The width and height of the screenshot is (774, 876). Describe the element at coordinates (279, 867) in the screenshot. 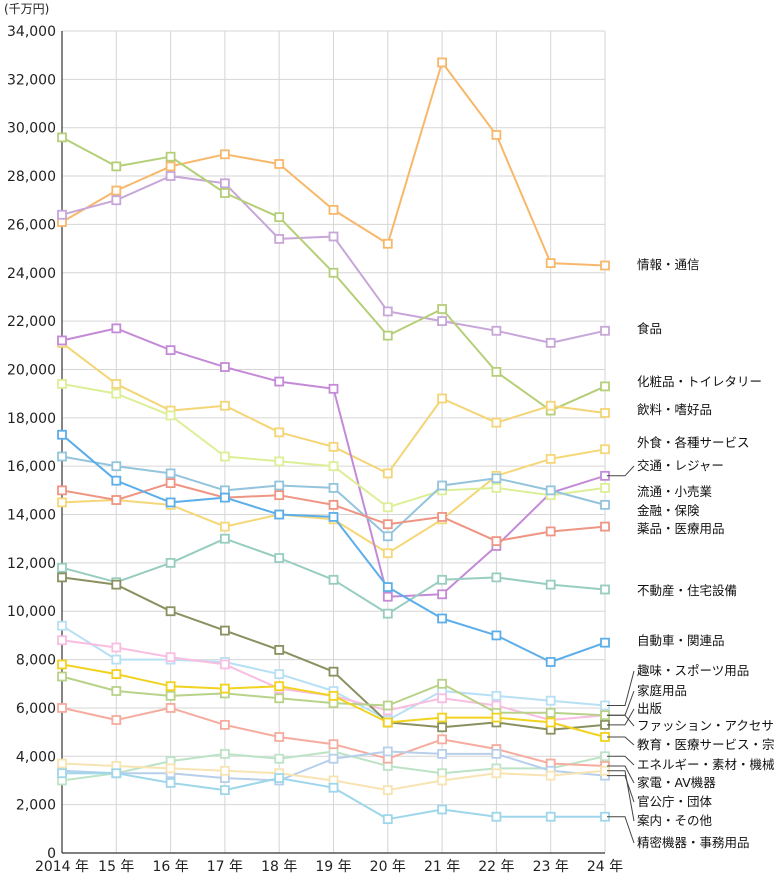

I see `x-tick-label: 18 年` at that location.